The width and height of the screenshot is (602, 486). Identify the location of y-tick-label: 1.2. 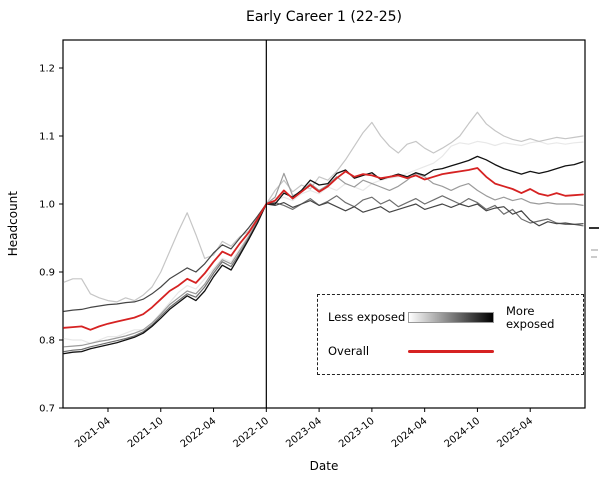
(47, 69).